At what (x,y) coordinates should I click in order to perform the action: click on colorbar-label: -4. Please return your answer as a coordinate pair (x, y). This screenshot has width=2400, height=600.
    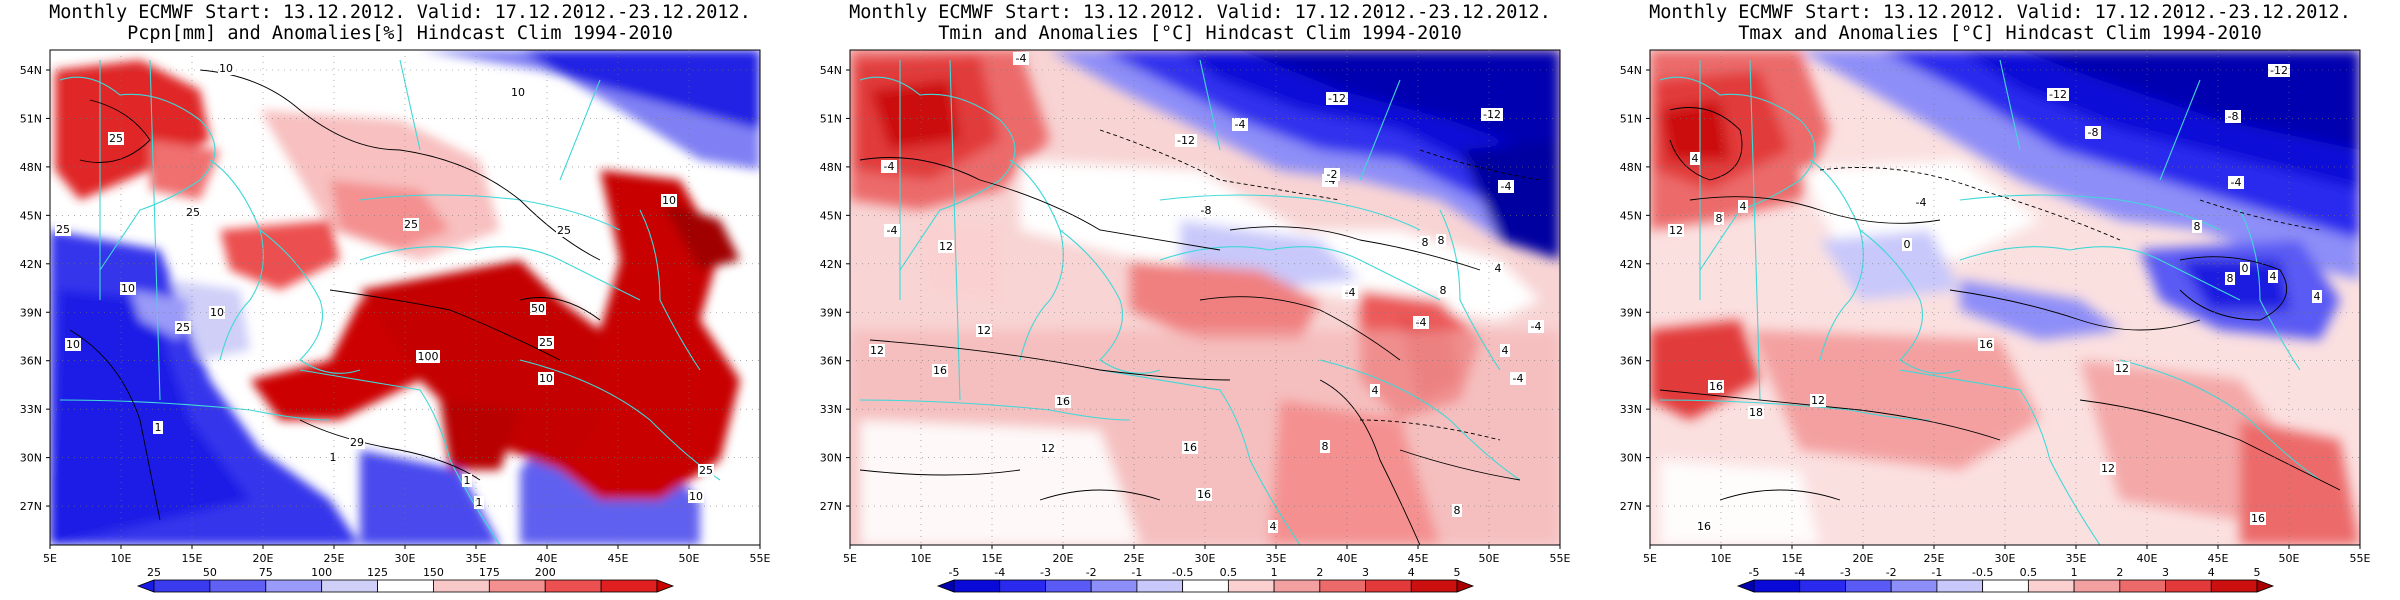
    Looking at the image, I should click on (999, 572).